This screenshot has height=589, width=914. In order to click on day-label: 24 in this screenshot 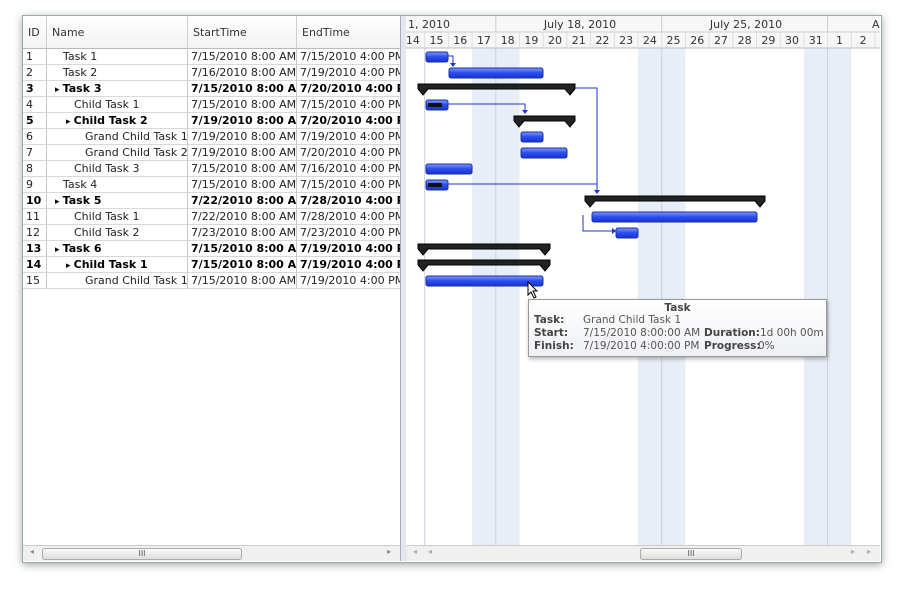, I will do `click(650, 40)`.